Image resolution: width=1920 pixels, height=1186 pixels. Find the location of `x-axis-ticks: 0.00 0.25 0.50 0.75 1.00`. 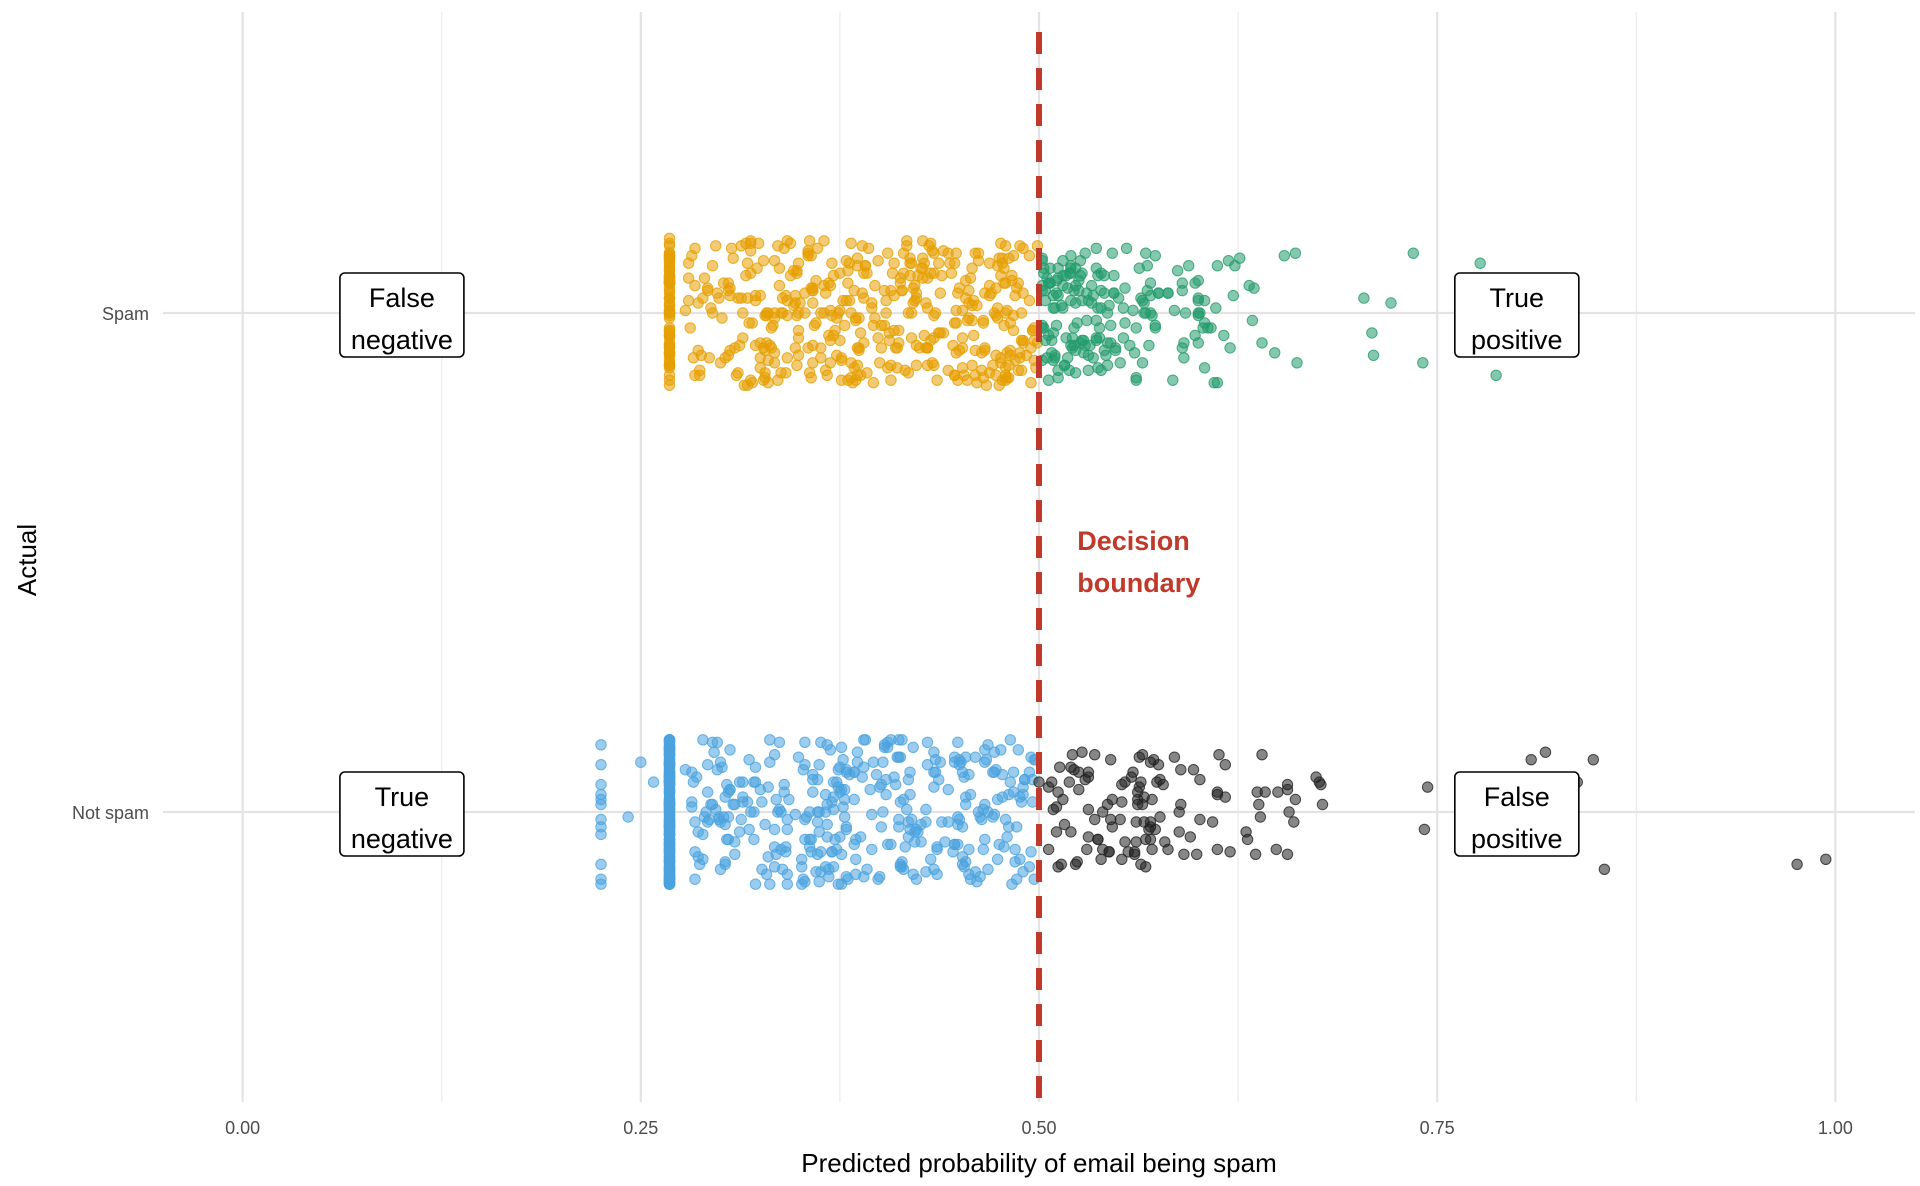

x-axis-ticks: 0.00 0.25 0.50 0.75 1.00 is located at coordinates (1039, 1128).